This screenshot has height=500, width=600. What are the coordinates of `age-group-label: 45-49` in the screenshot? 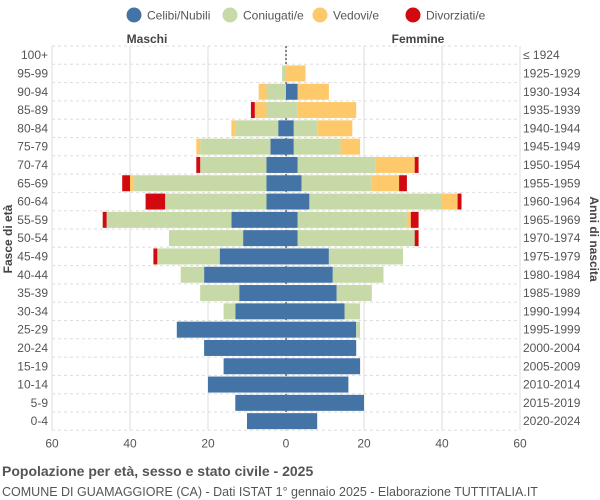 It's located at (32, 256).